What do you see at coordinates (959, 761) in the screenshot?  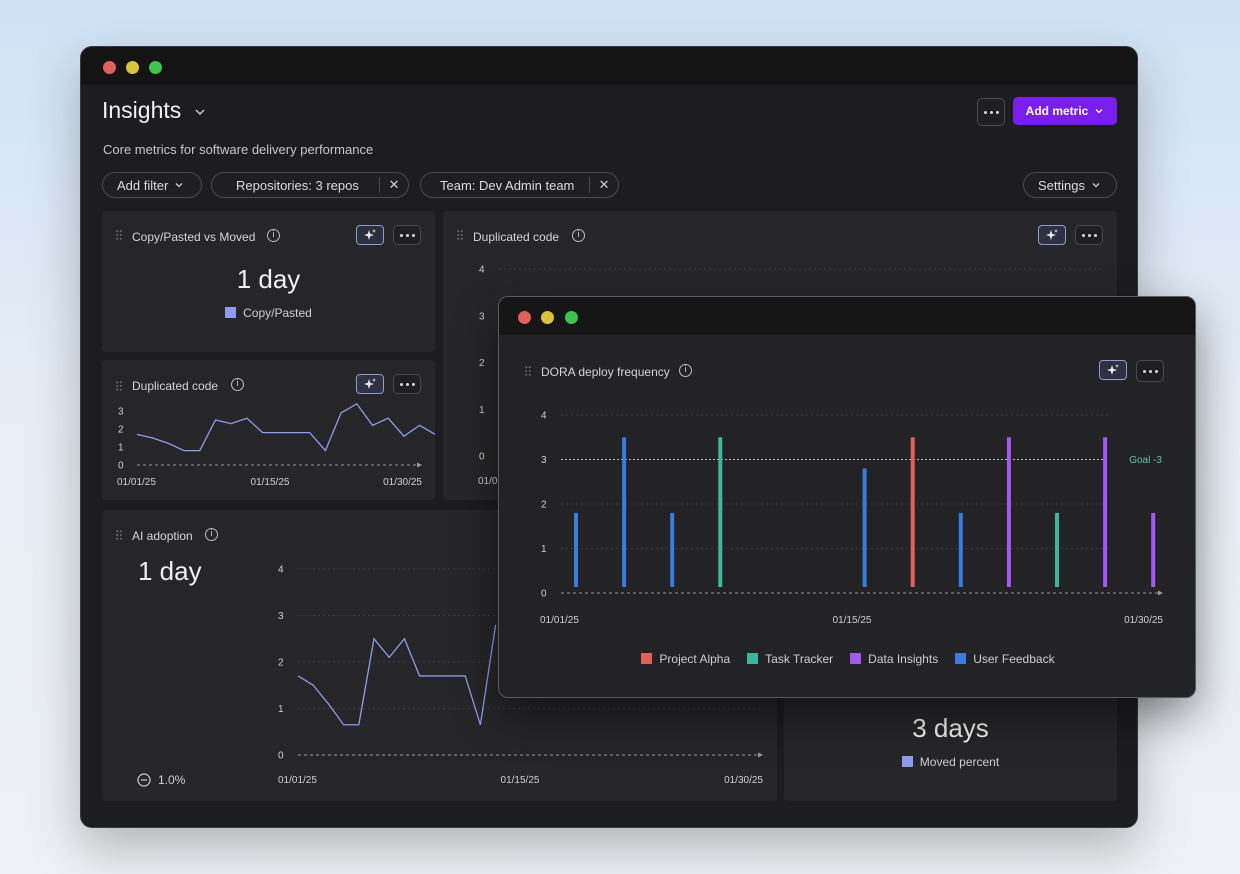 I see `legend-label: Moved percent` at bounding box center [959, 761].